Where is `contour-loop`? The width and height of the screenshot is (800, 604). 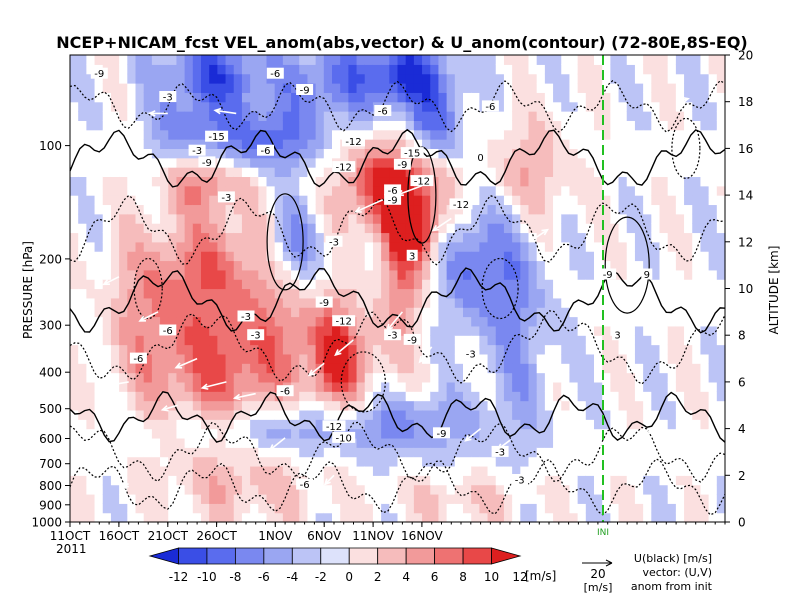
contour-loop is located at coordinates (500, 288).